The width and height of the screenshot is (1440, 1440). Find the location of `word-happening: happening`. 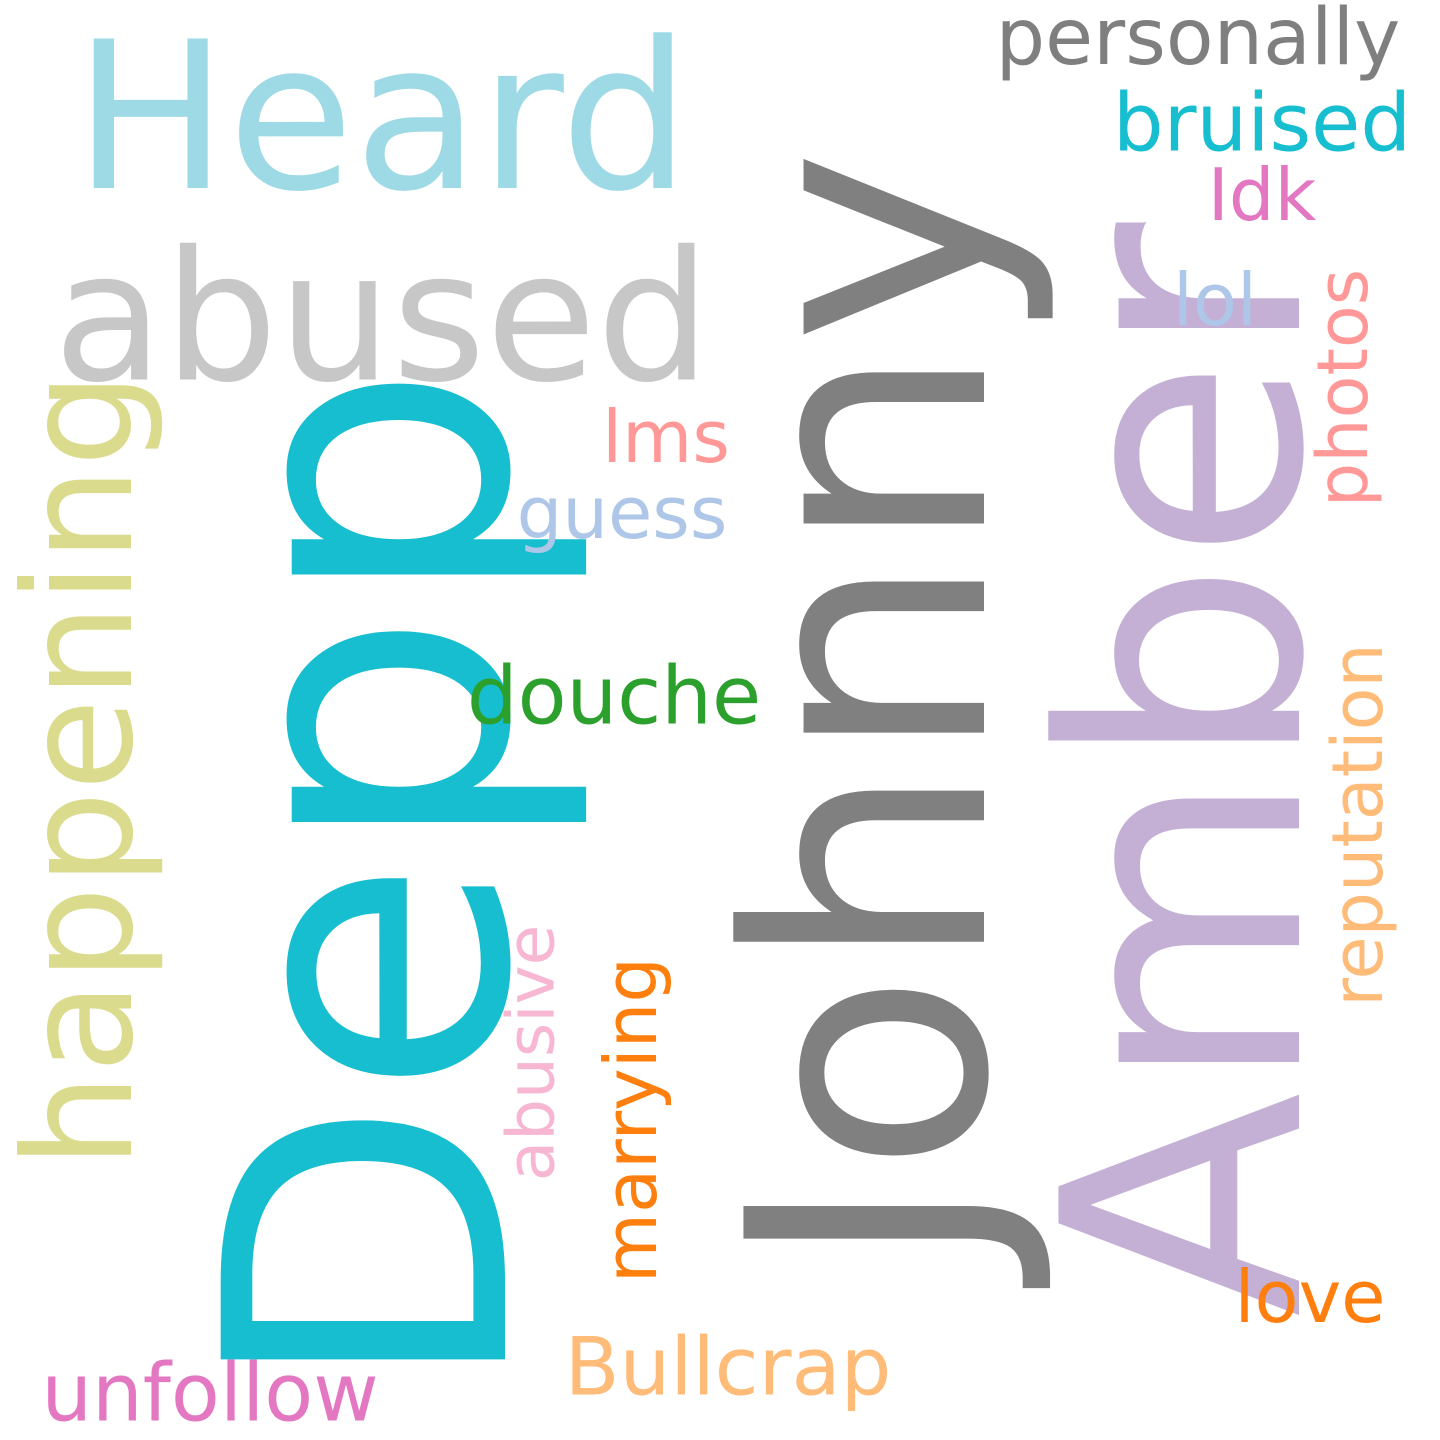

word-happening: happening is located at coordinates (83, 770).